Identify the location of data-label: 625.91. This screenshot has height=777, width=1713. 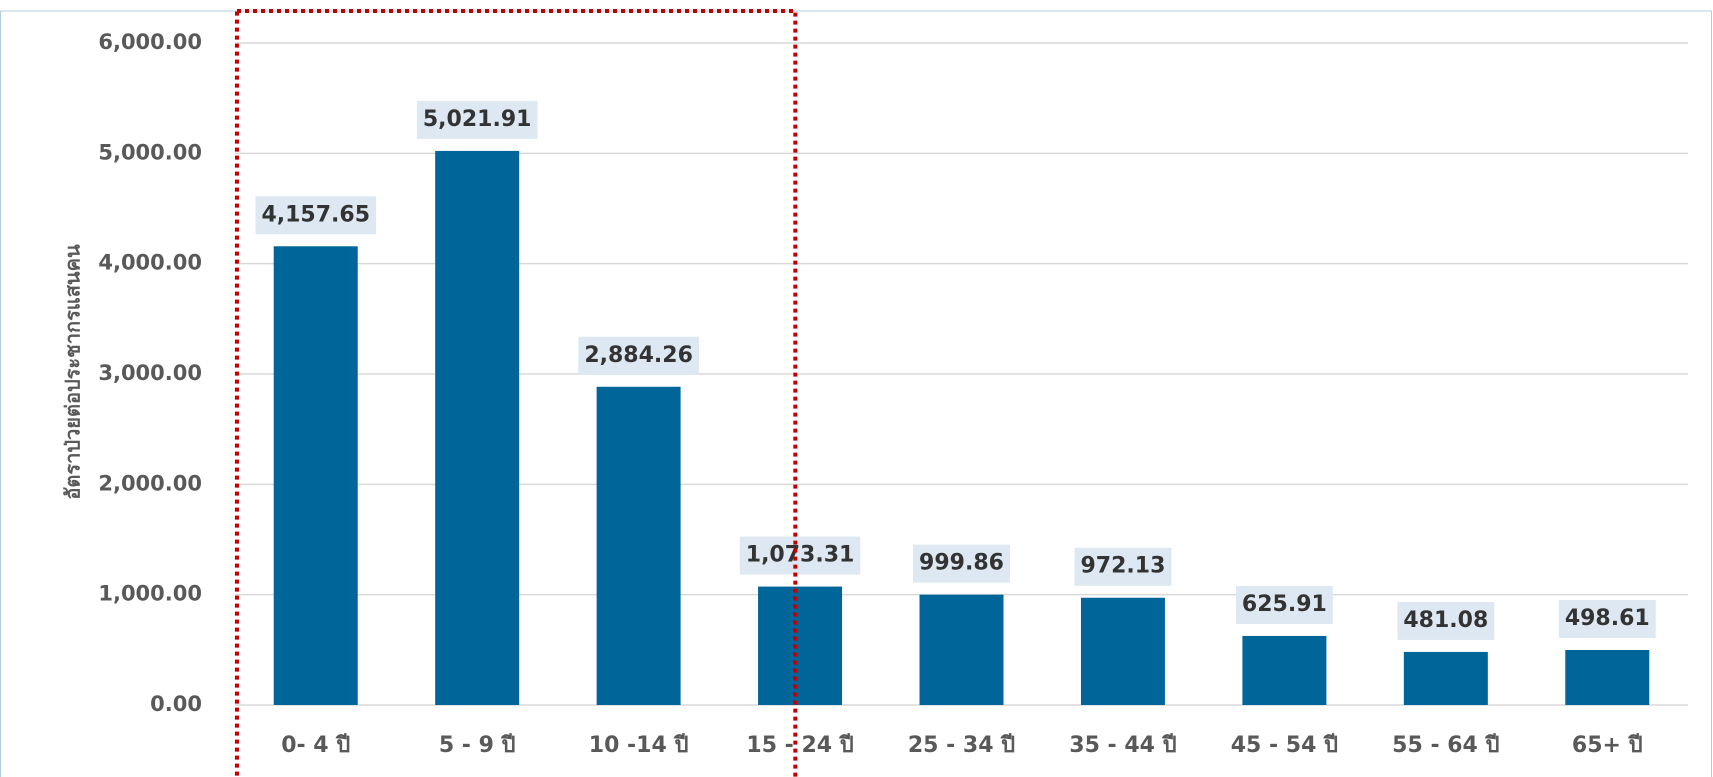
(1284, 604).